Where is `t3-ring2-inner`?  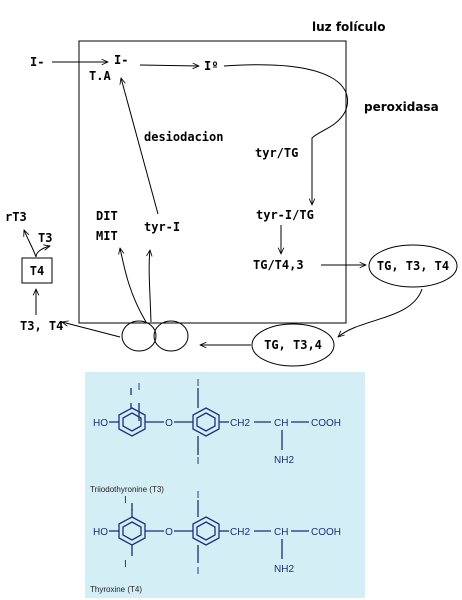 t3-ring2-inner is located at coordinates (206, 422).